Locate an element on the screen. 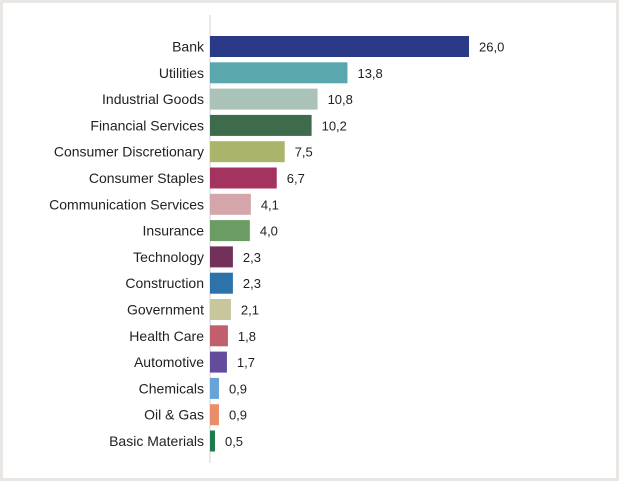  category-label-construction: Construction is located at coordinates (164, 283).